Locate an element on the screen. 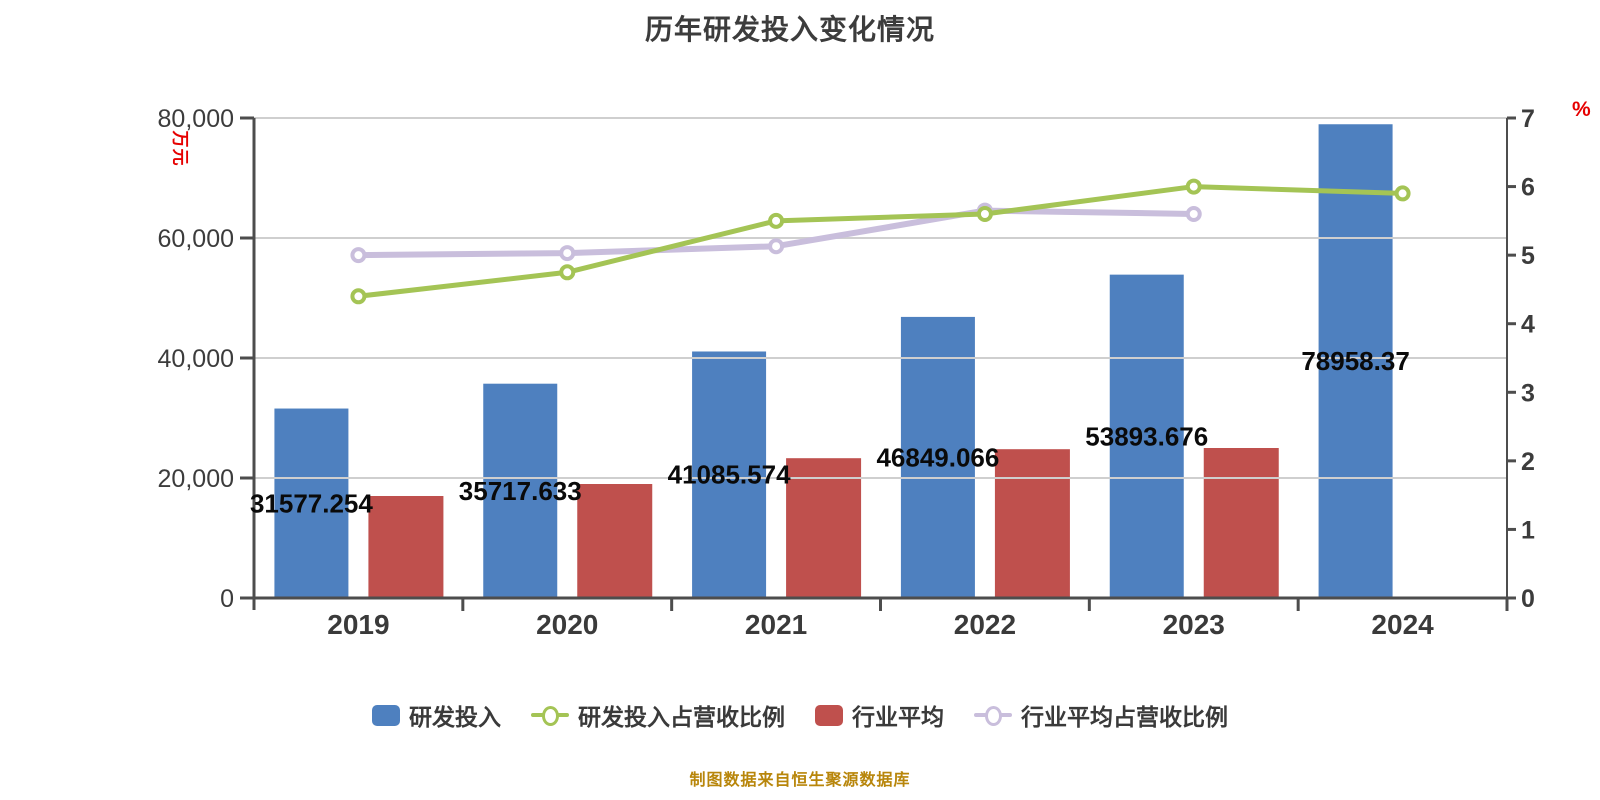 The height and width of the screenshot is (800, 1600). left-axis-tick-label-0: 0 is located at coordinates (227, 599).